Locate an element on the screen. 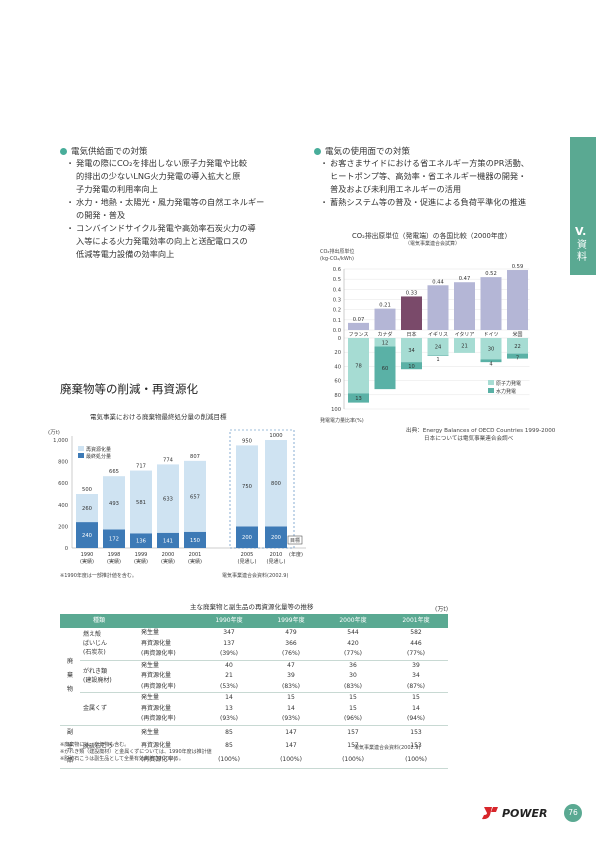 The image size is (596, 842). supply-heading: 電気供給面での対策 is located at coordinates (104, 151).